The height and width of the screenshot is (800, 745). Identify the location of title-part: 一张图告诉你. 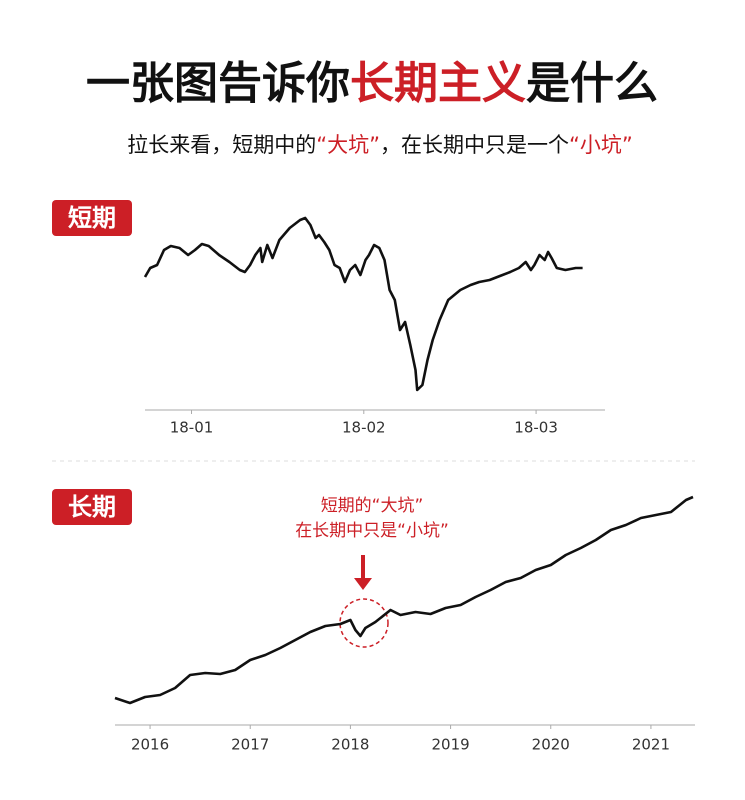
(218, 83).